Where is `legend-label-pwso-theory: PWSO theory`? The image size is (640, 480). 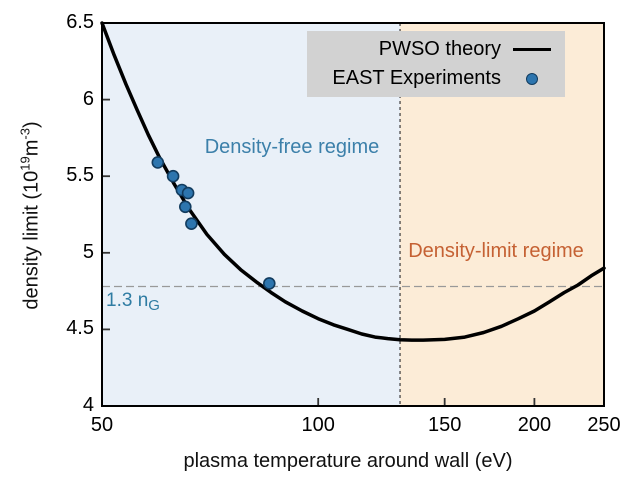 legend-label-pwso-theory: PWSO theory is located at coordinates (439, 49).